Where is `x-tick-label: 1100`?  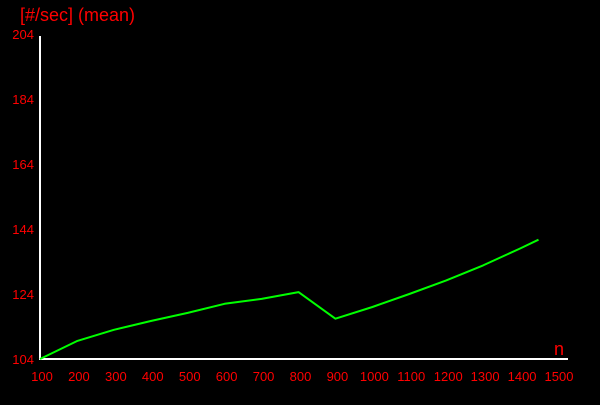
x-tick-label: 1100 is located at coordinates (411, 376).